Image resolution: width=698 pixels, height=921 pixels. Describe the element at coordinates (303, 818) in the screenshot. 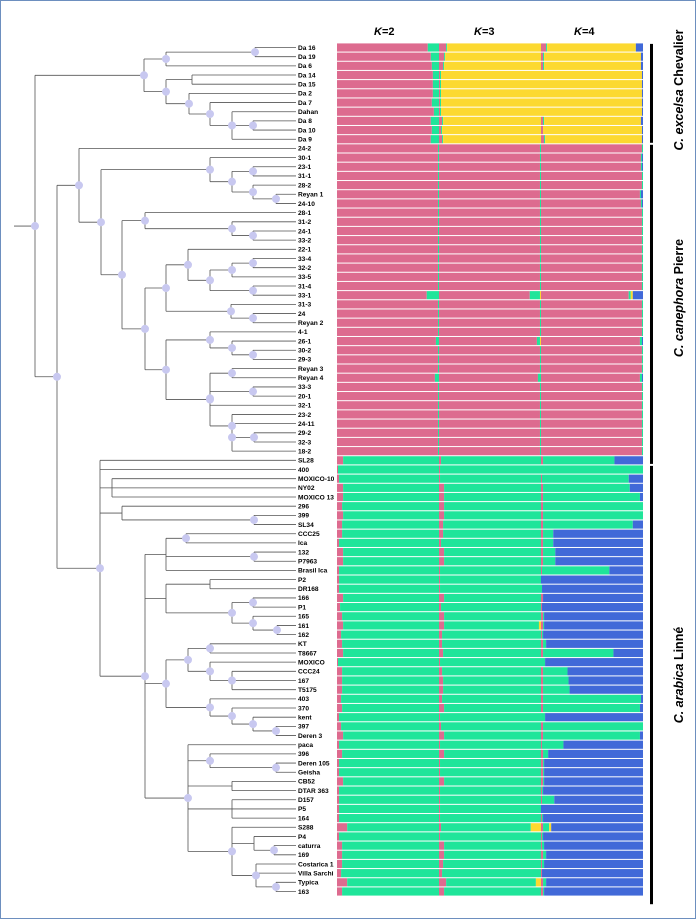

I see `sample-label: 164` at that location.